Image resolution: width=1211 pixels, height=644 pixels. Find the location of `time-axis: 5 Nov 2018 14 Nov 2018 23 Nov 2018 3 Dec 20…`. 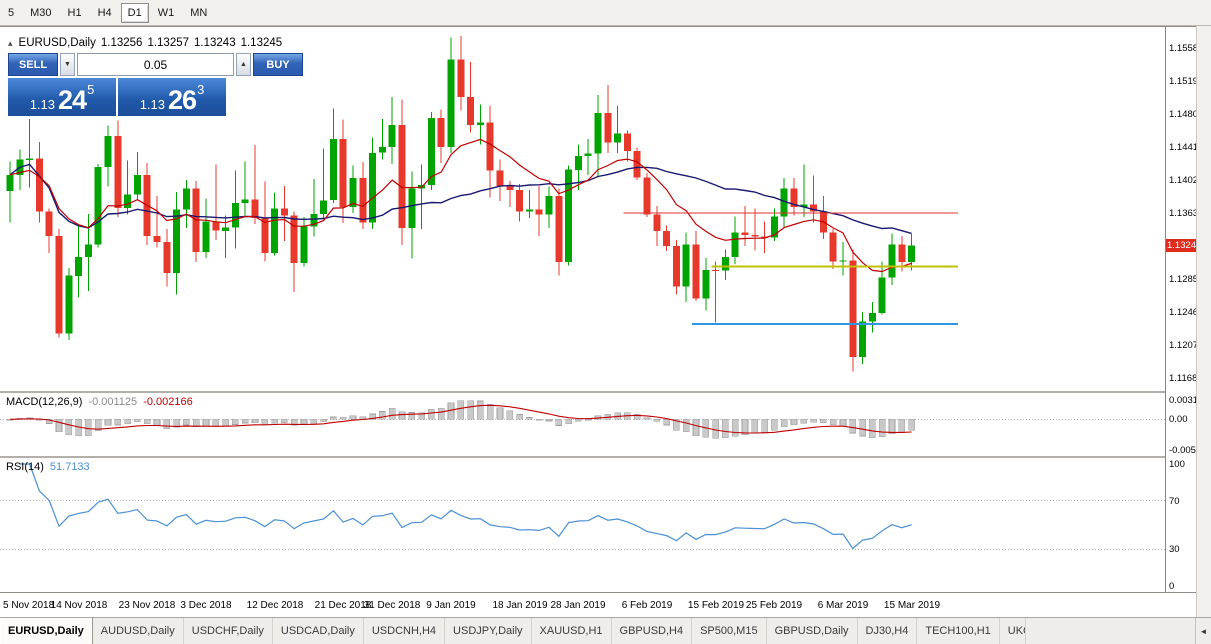

time-axis: 5 Nov 2018 14 Nov 2018 23 Nov 2018 3 Dec 20… is located at coordinates (598, 605).